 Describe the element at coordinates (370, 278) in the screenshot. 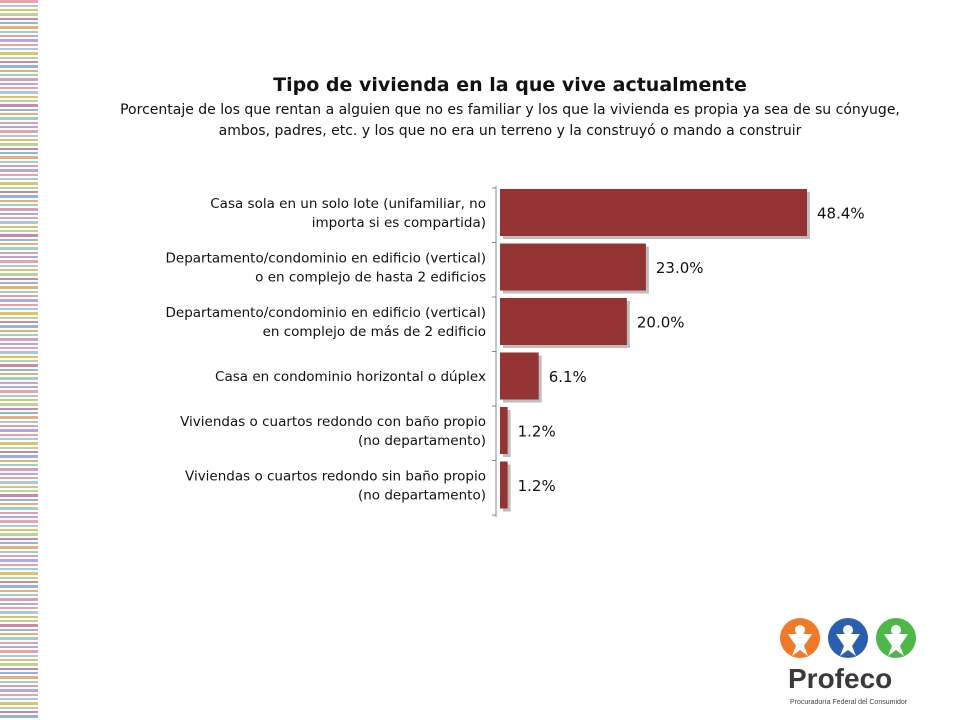

I see `category-label: o en complejo de hasta 2 edificios` at that location.